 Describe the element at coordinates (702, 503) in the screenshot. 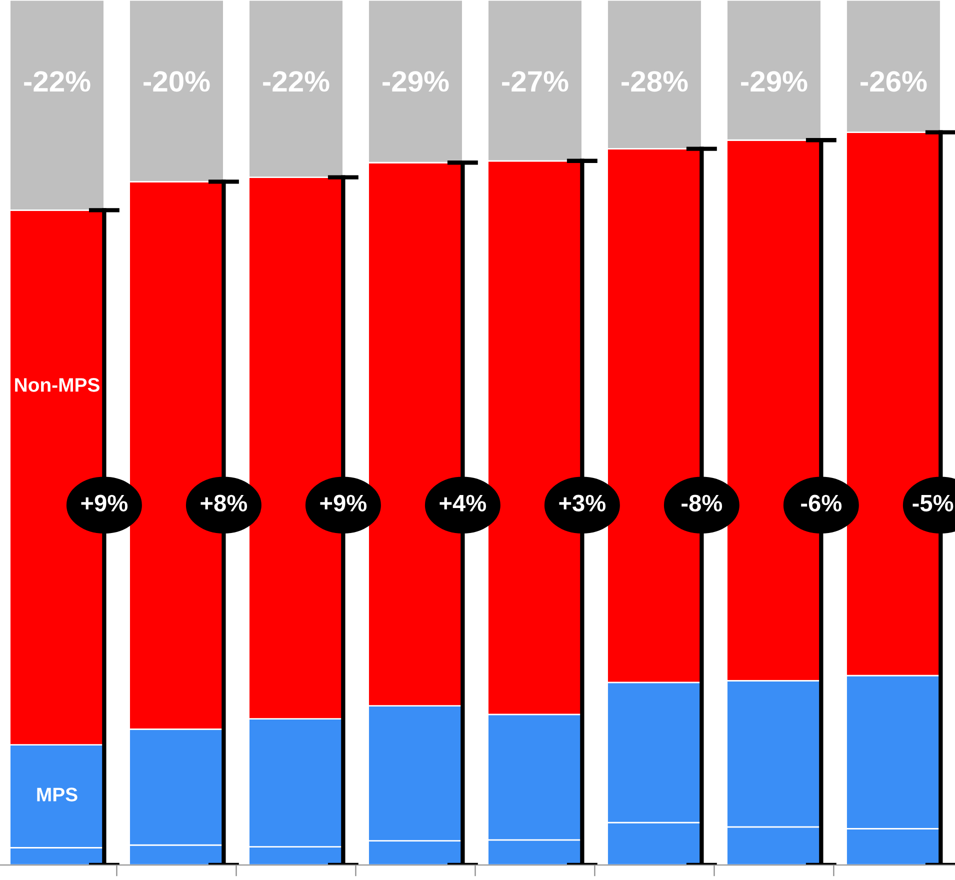

I see `annotation: -8%` at that location.